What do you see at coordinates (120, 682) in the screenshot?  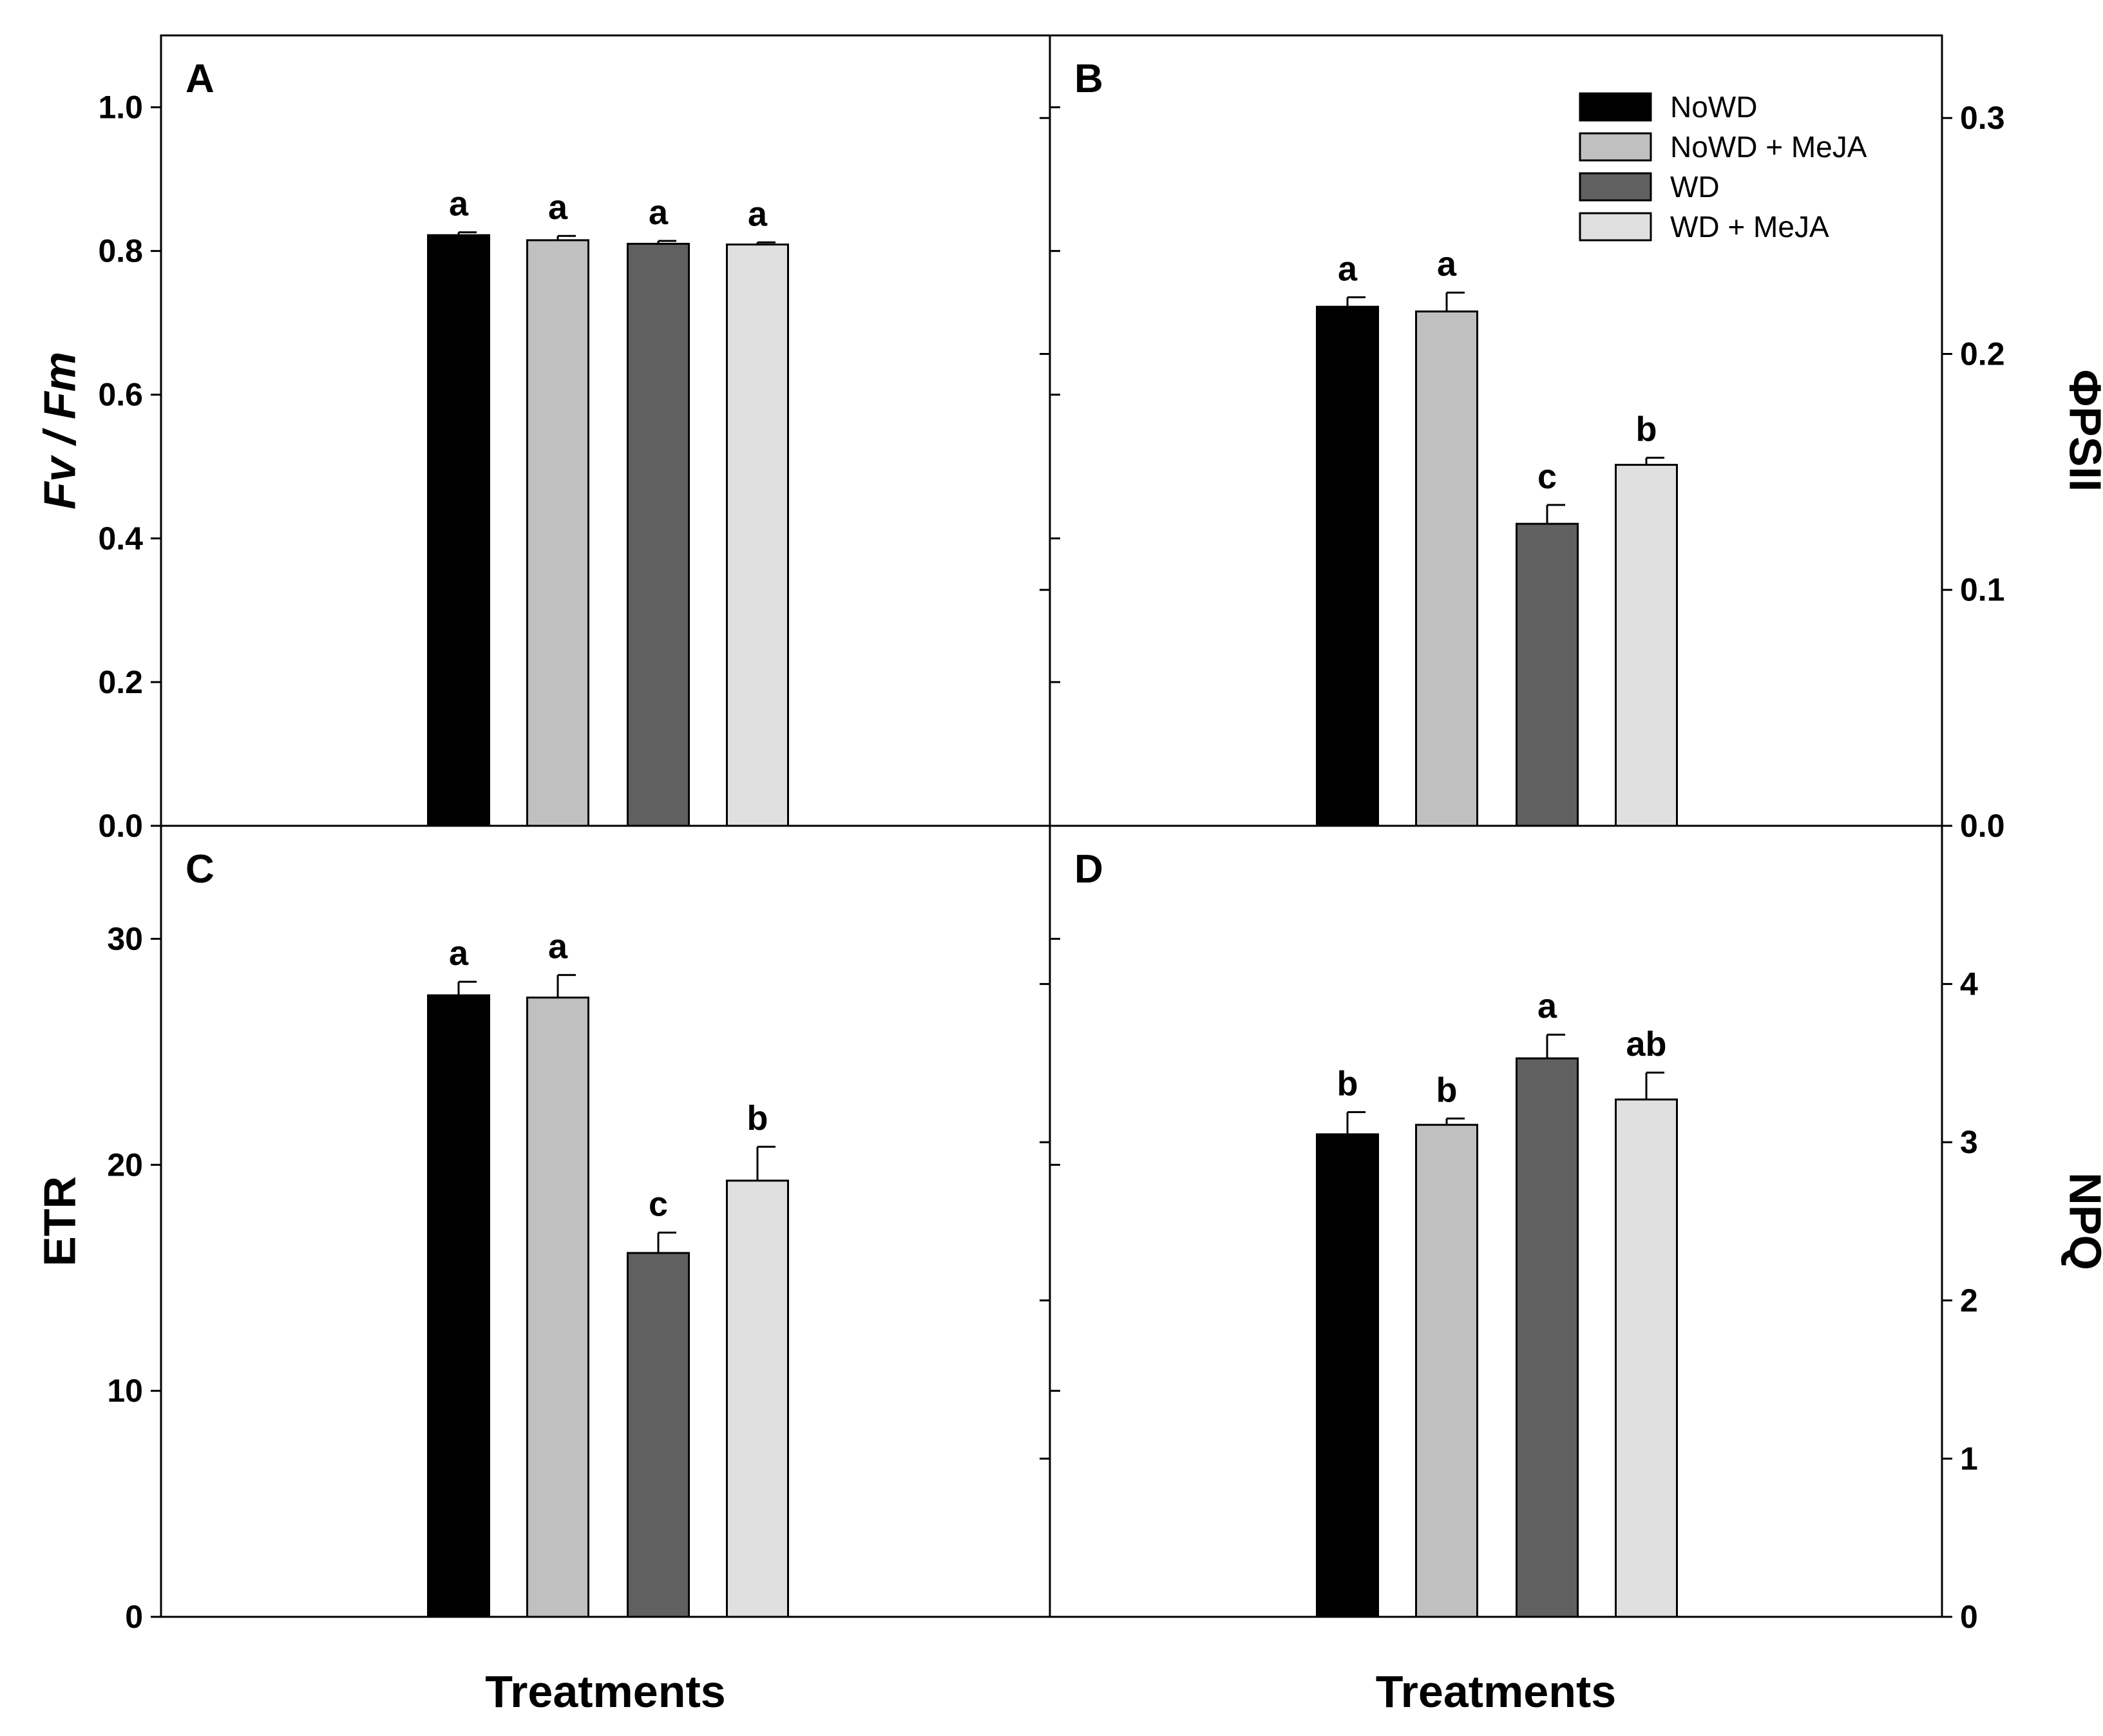 I see `panel-a-tick-label: 0.2` at bounding box center [120, 682].